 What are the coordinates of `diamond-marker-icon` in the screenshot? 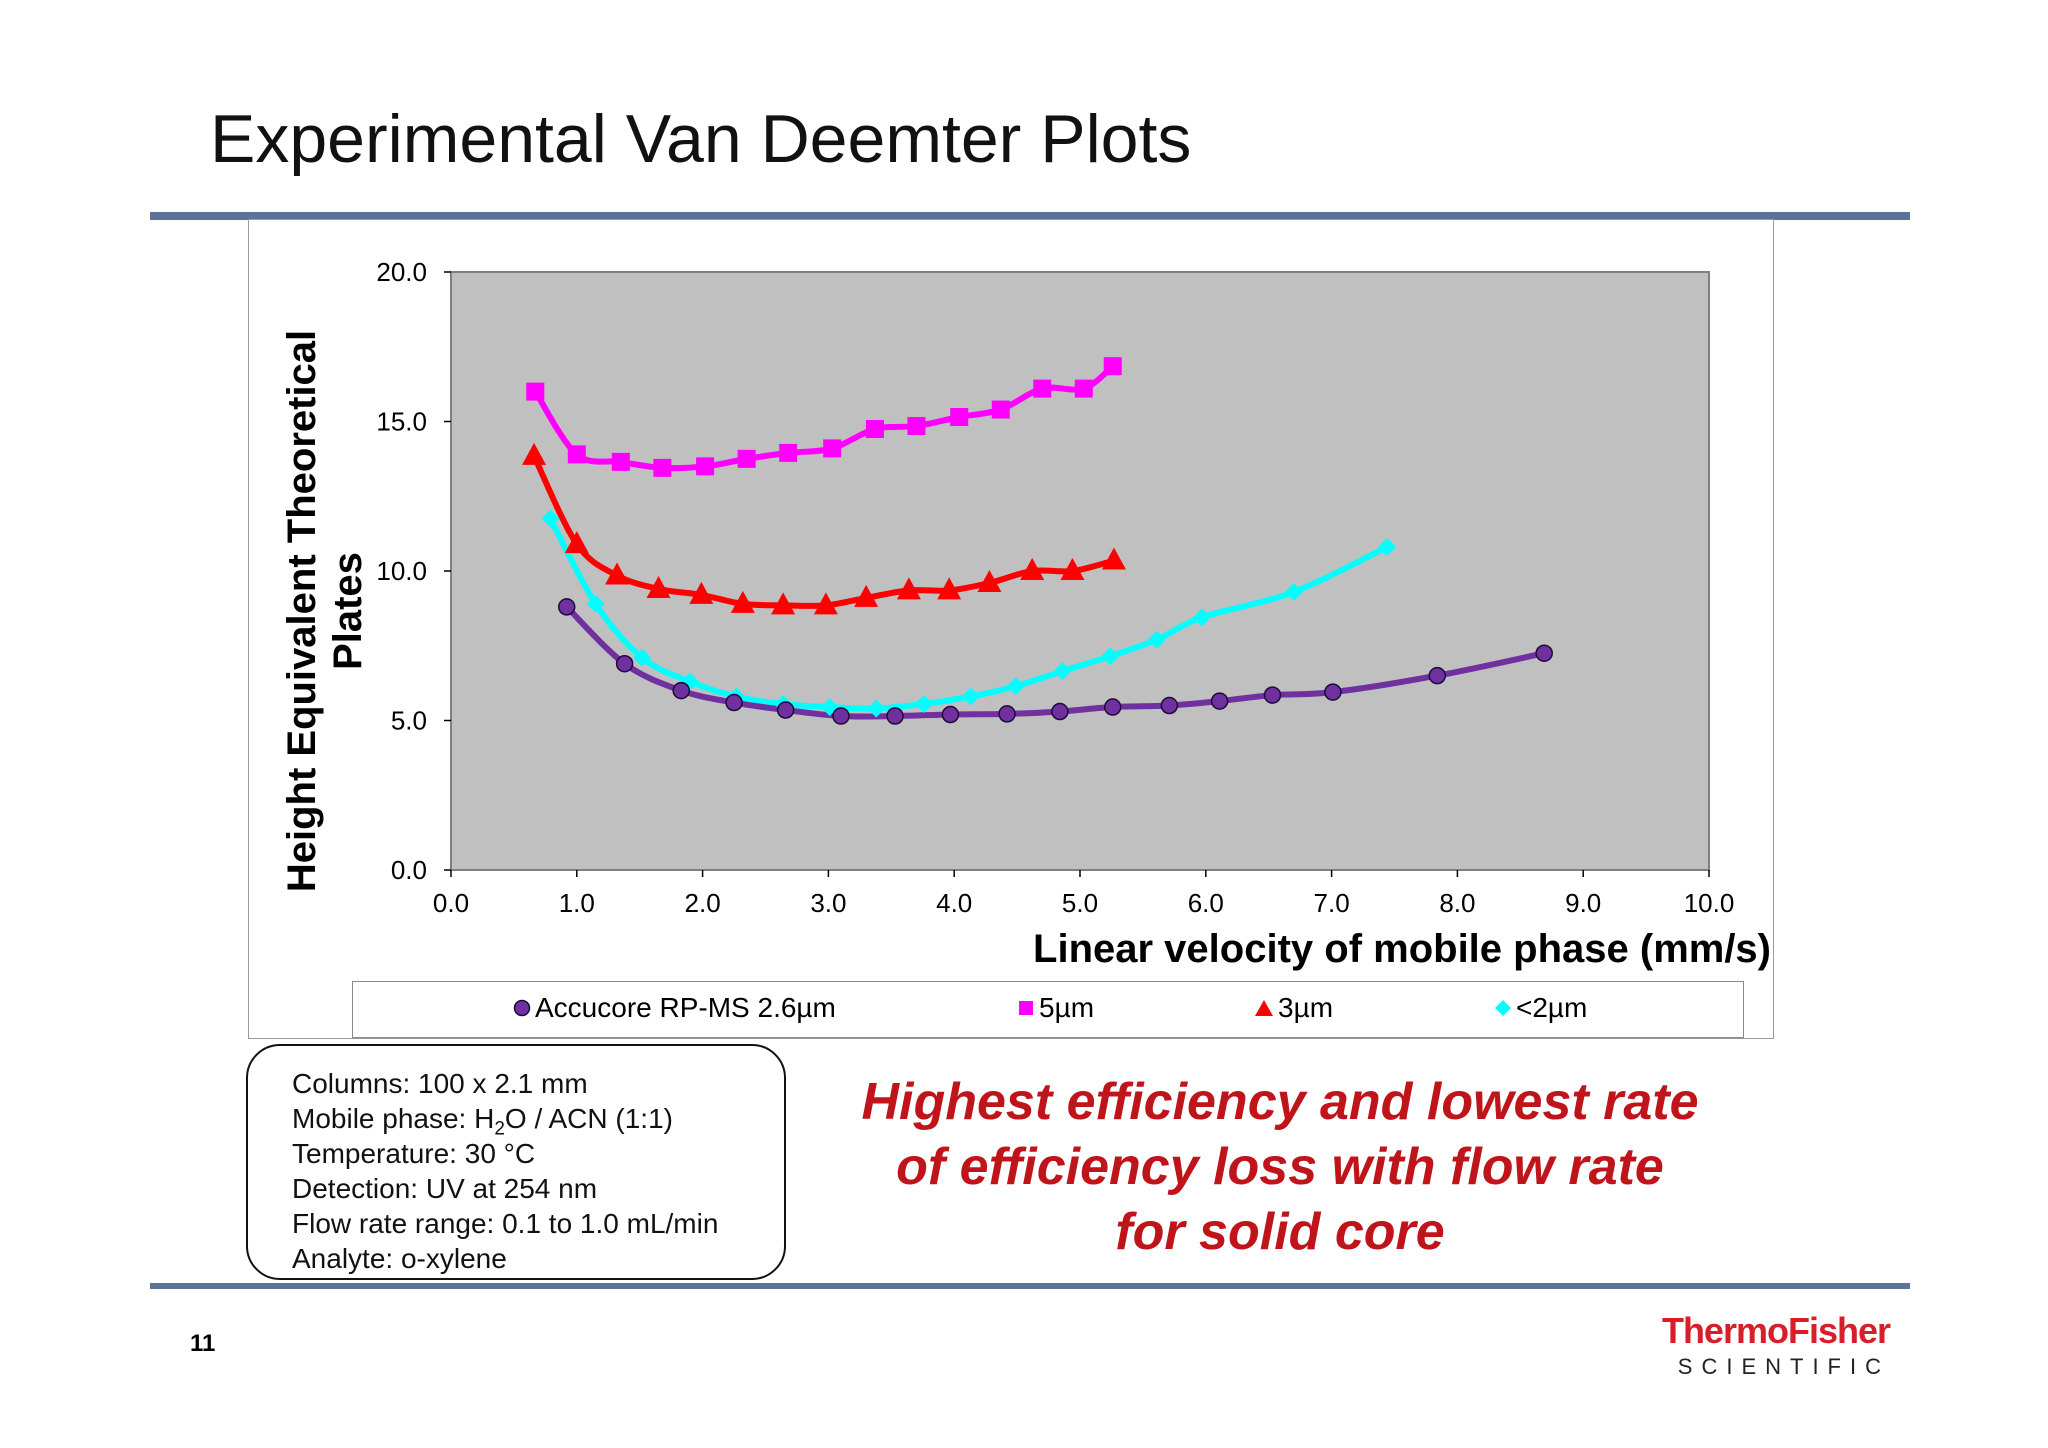 It's located at (1503, 1008).